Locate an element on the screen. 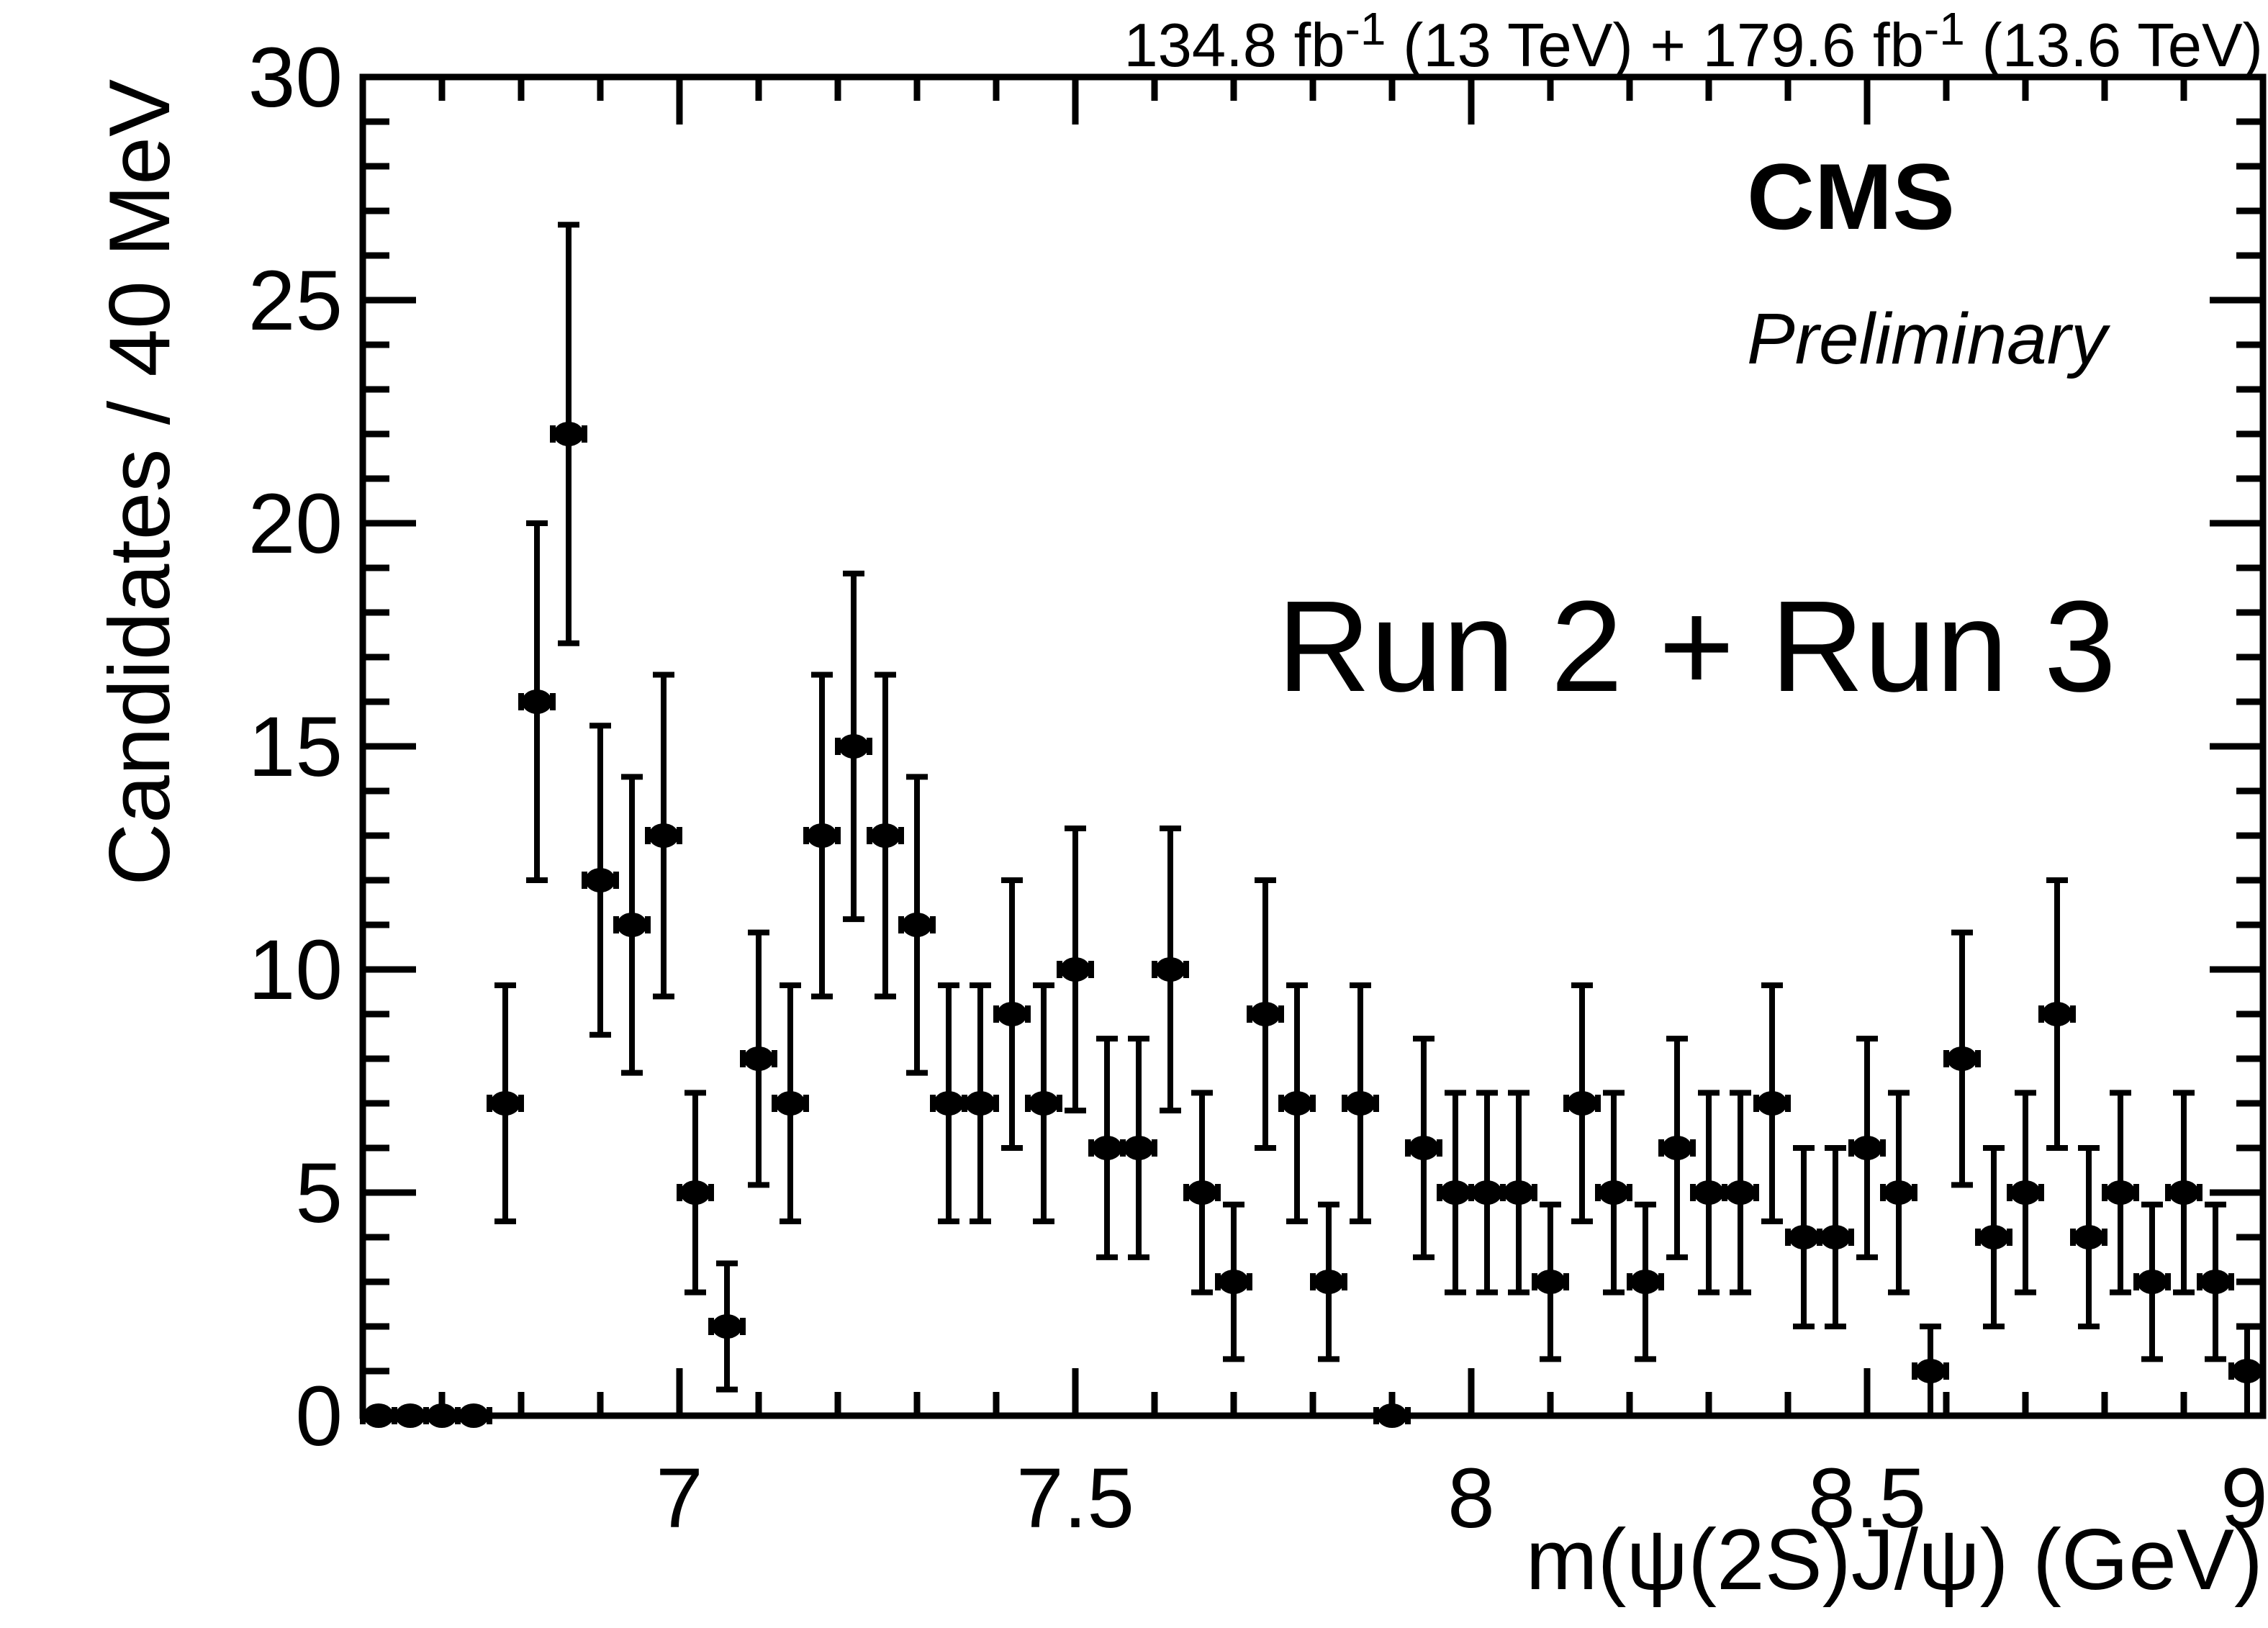 The width and height of the screenshot is (2268, 1628). x-tick-label: 7 is located at coordinates (680, 1498).